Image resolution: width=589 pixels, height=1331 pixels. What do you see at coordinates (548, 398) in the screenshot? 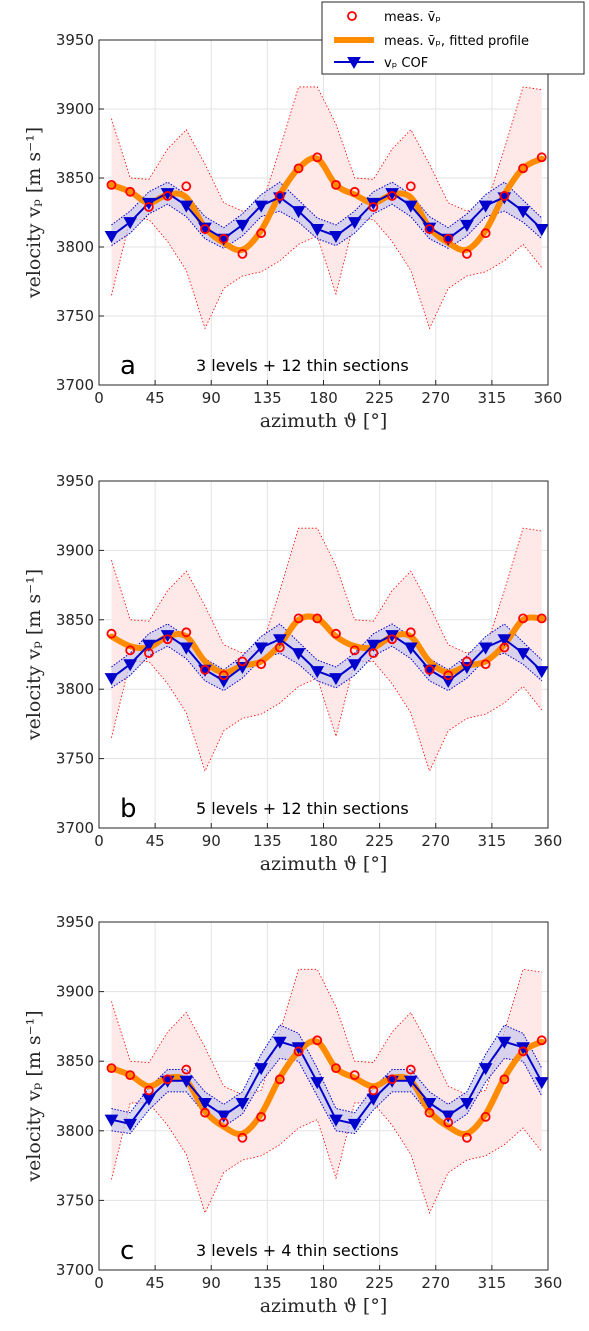
I see `x-tick-label: 360` at bounding box center [548, 398].